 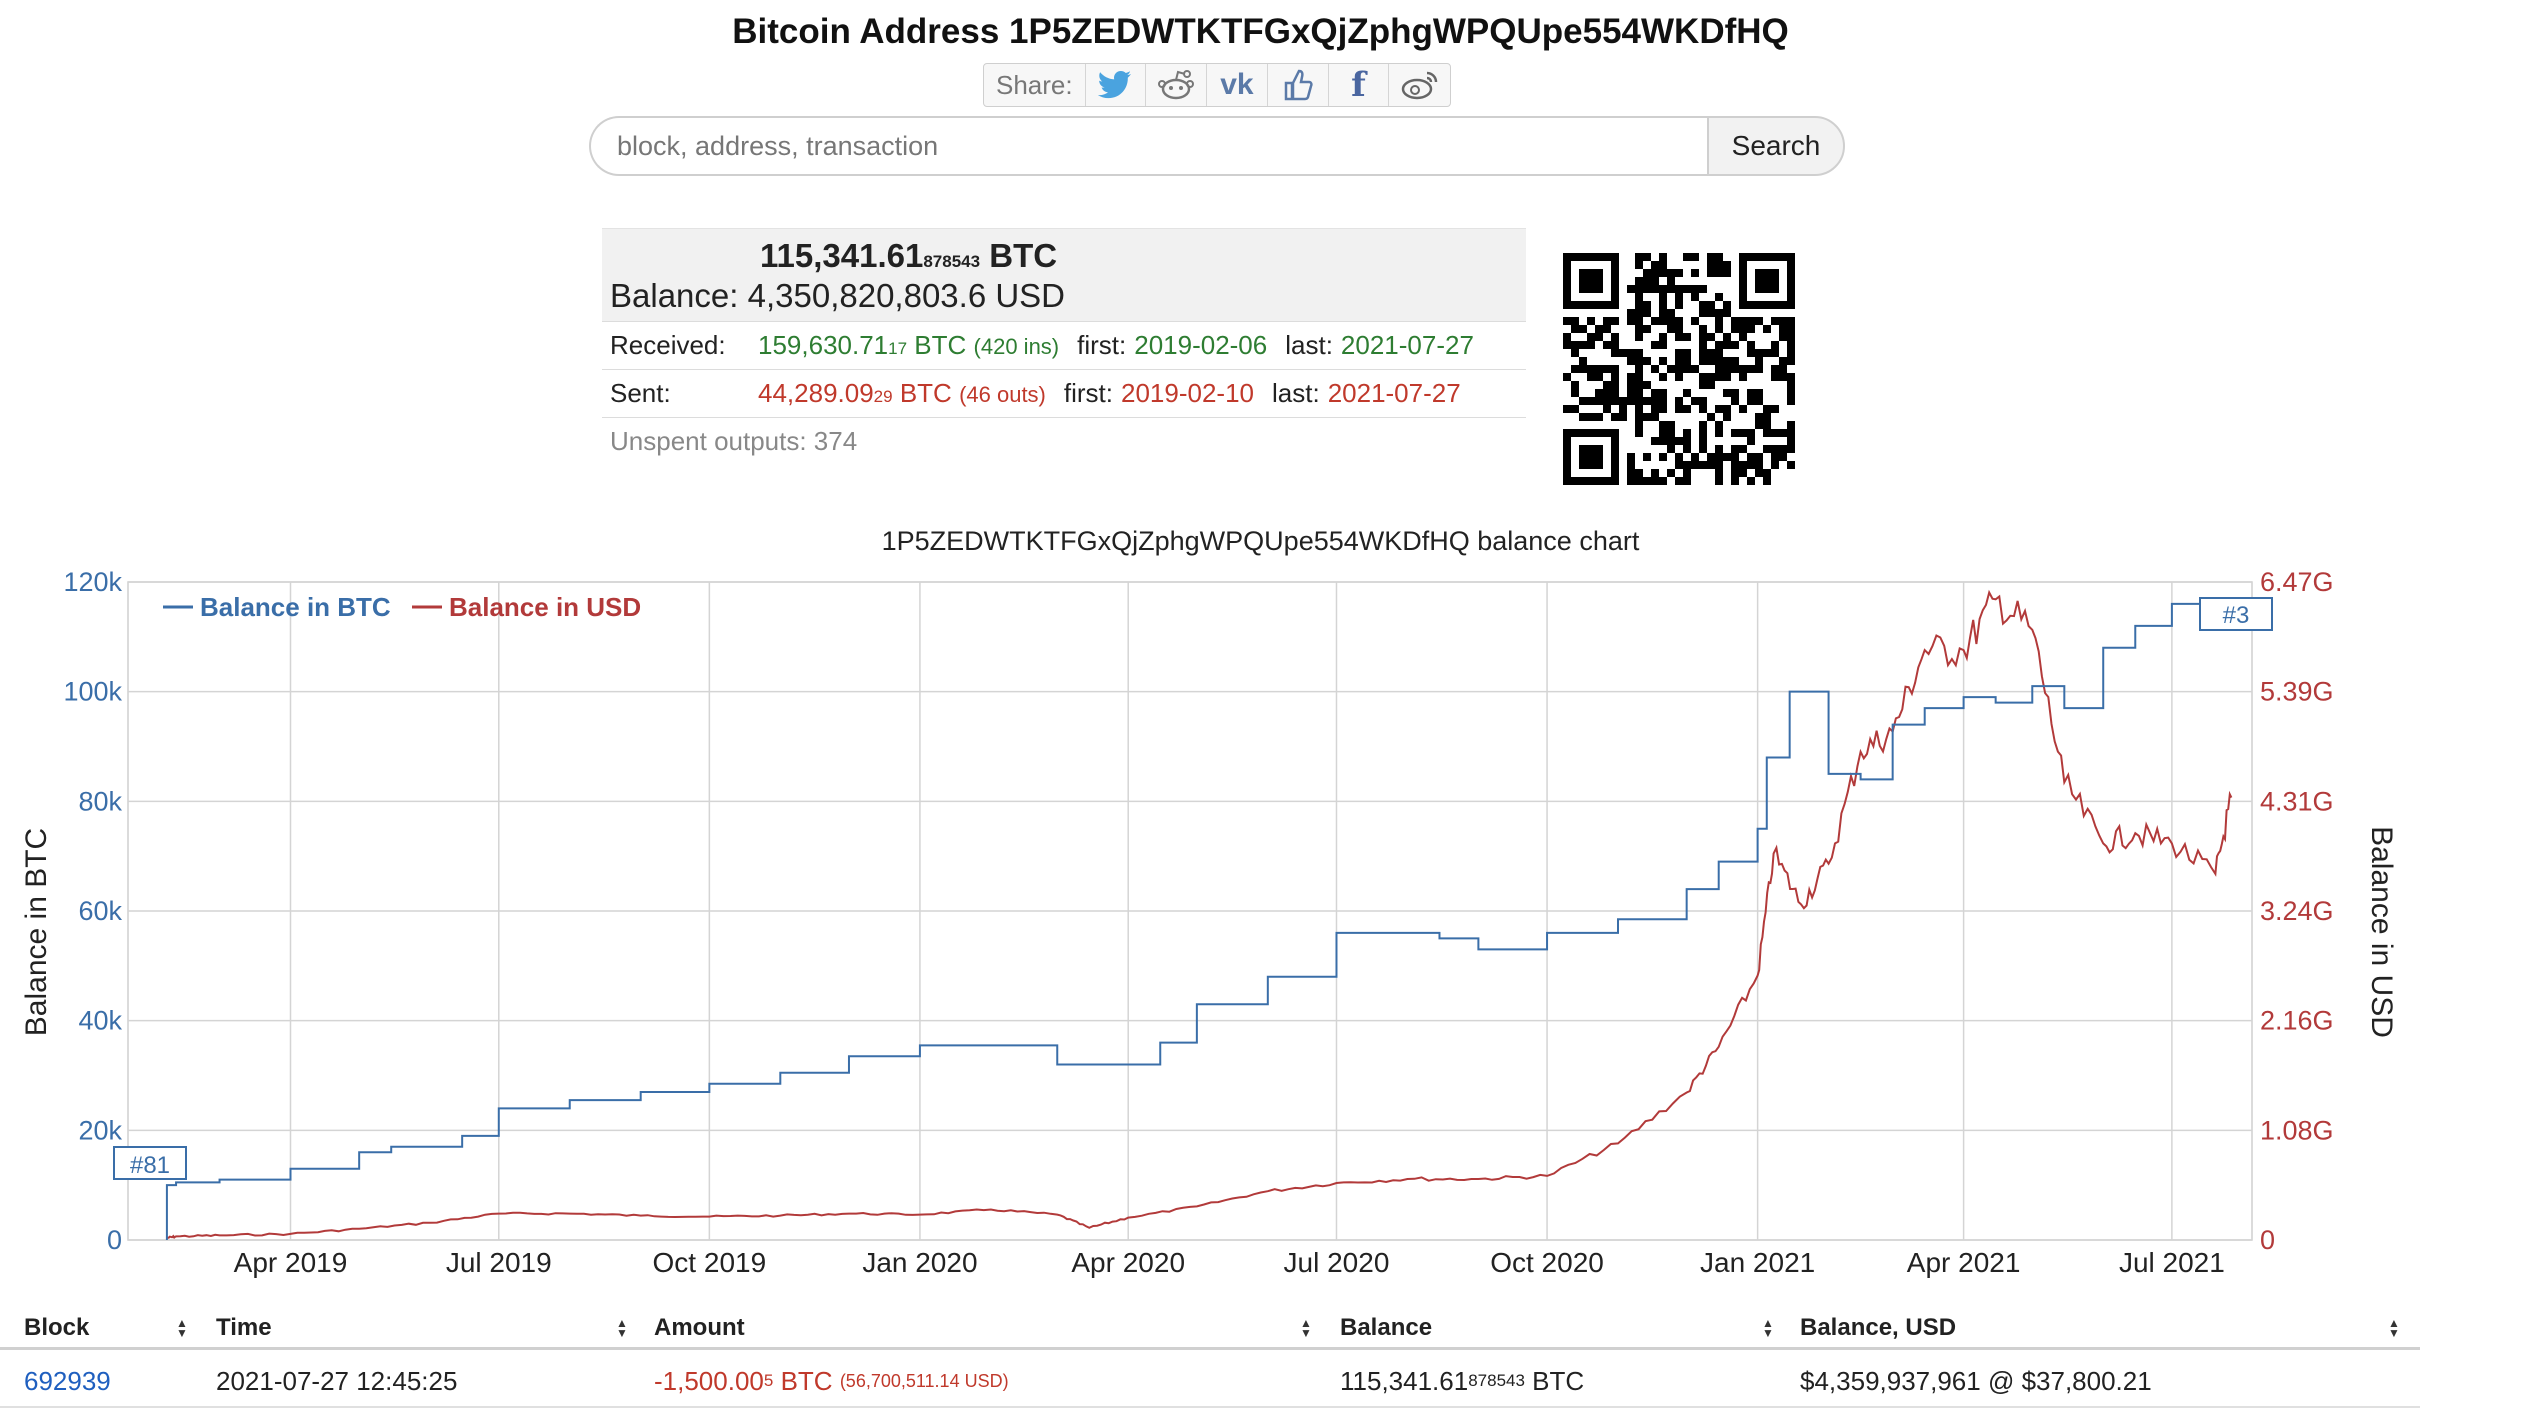 I want to click on reddit-icon, so click(x=1177, y=85).